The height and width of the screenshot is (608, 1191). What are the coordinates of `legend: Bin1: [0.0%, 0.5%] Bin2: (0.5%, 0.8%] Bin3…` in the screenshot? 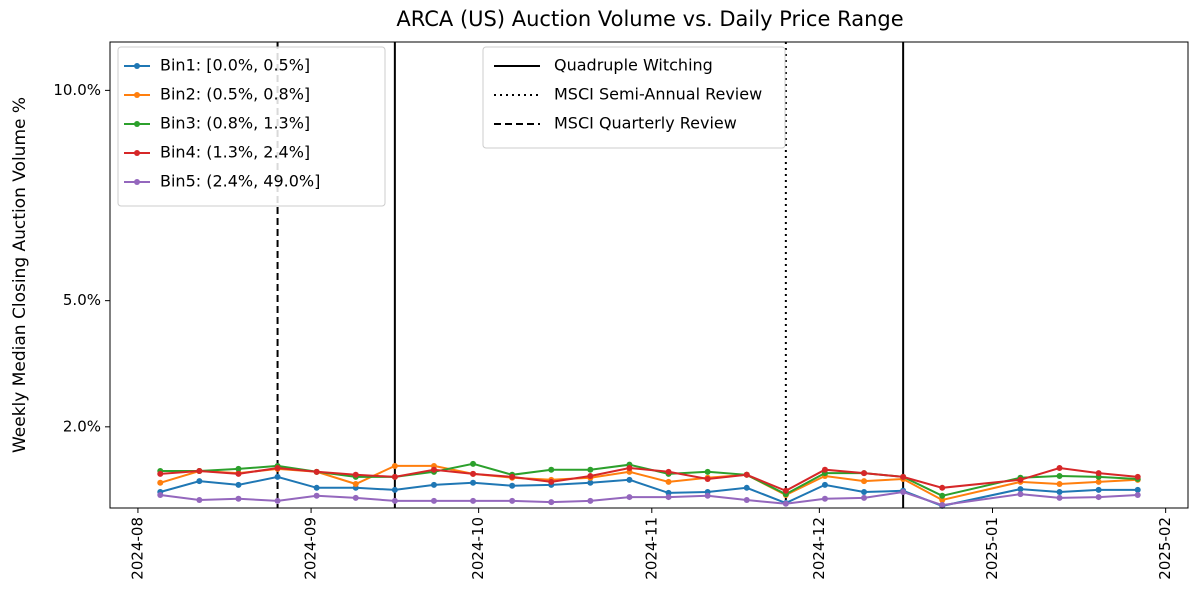 It's located at (251, 126).